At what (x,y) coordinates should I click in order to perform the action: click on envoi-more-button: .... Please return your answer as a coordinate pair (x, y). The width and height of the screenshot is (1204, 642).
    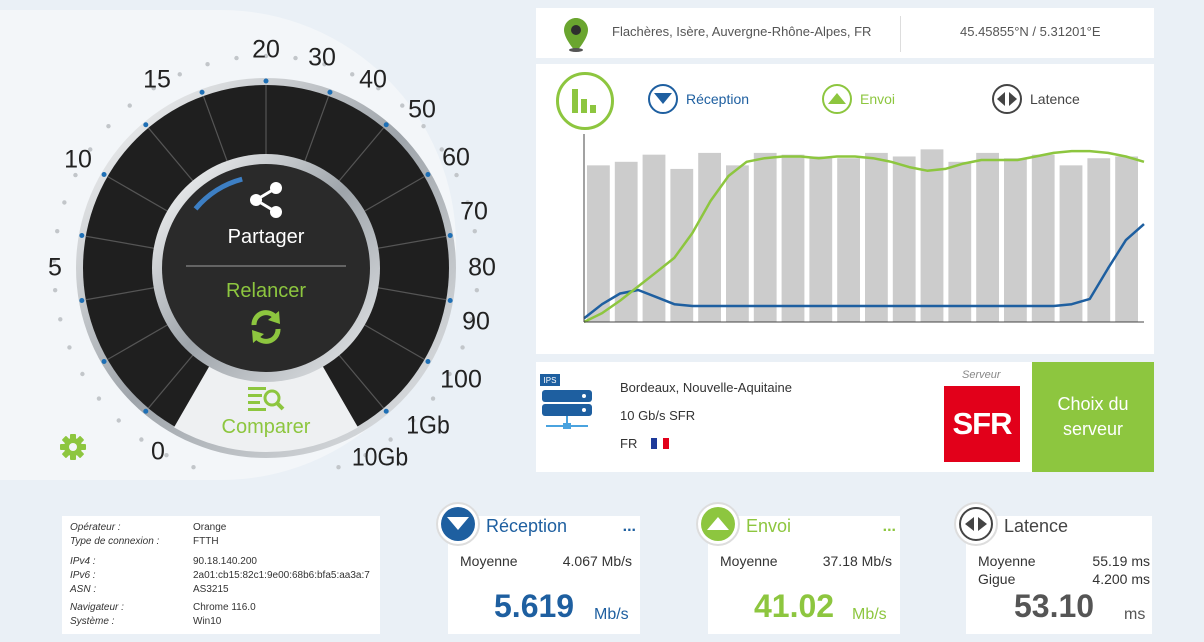
    Looking at the image, I should click on (889, 526).